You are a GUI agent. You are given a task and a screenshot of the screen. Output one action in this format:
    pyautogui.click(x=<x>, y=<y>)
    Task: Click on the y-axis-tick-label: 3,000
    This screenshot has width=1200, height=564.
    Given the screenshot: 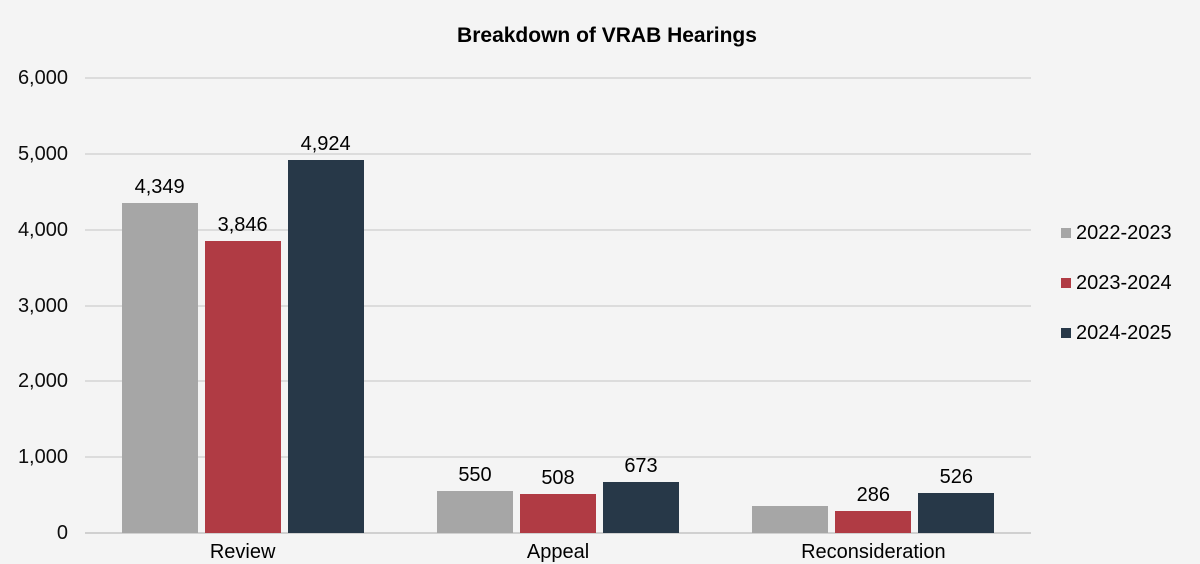 What is the action you would take?
    pyautogui.click(x=42, y=305)
    